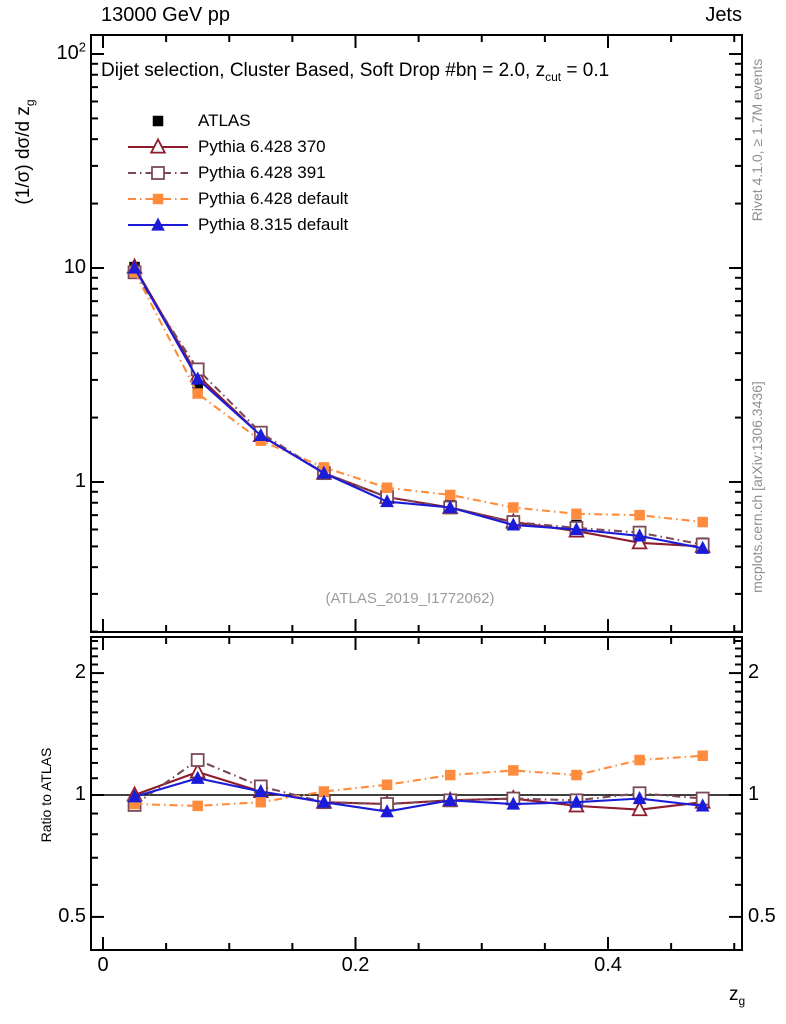 The image size is (786, 1024). What do you see at coordinates (418, 794) in the screenshot?
I see `series-pythia-8-315-default` at bounding box center [418, 794].